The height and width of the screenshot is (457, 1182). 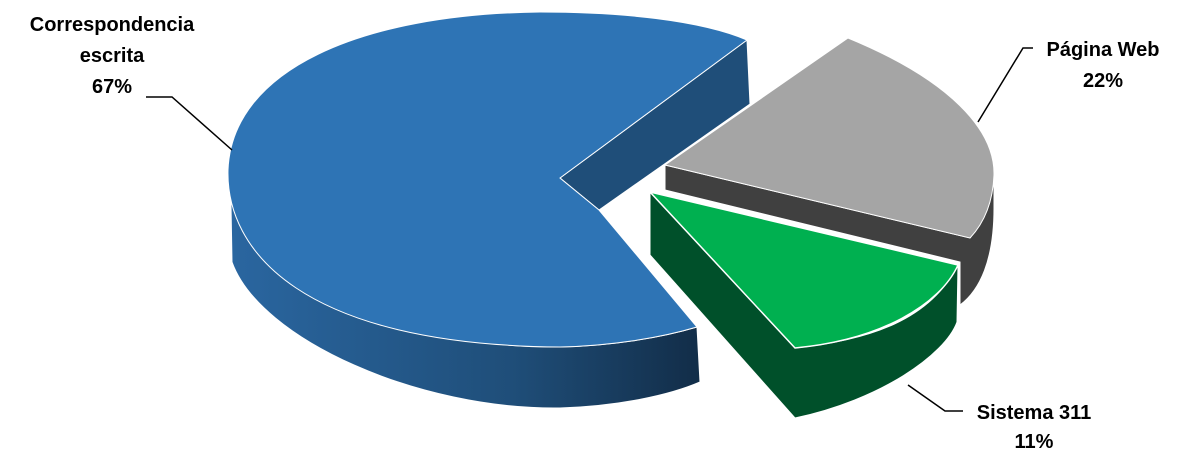 I want to click on label-correspondencia-line2: escrita, so click(x=112, y=56).